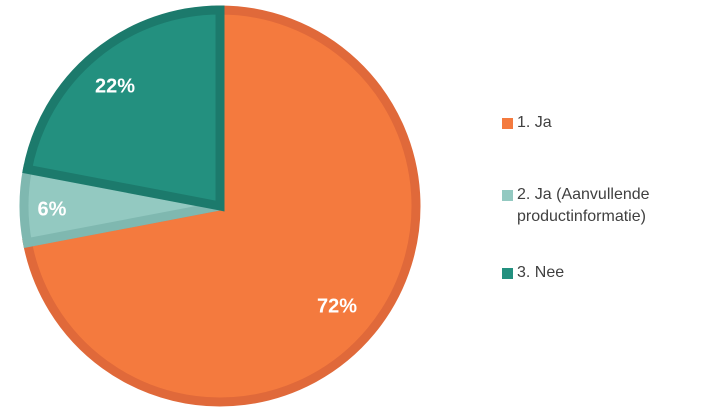  Describe the element at coordinates (609, 273) in the screenshot. I see `legend-item-nee: 3. Nee` at that location.